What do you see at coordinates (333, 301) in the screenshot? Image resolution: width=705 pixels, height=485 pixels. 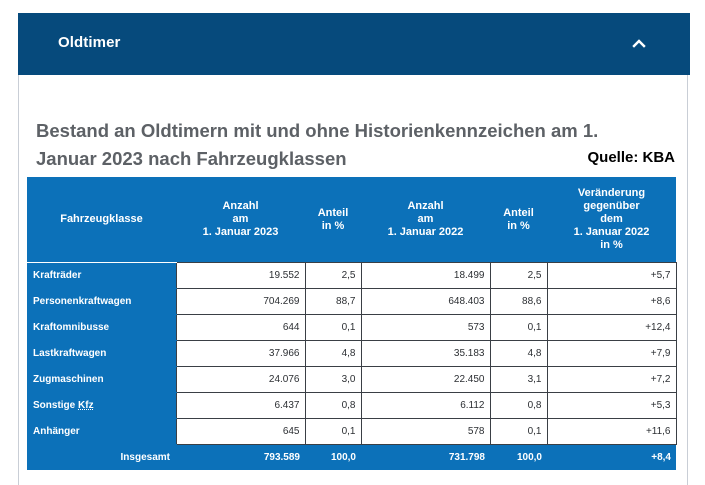 I see `cell-share-2023: 88,7` at bounding box center [333, 301].